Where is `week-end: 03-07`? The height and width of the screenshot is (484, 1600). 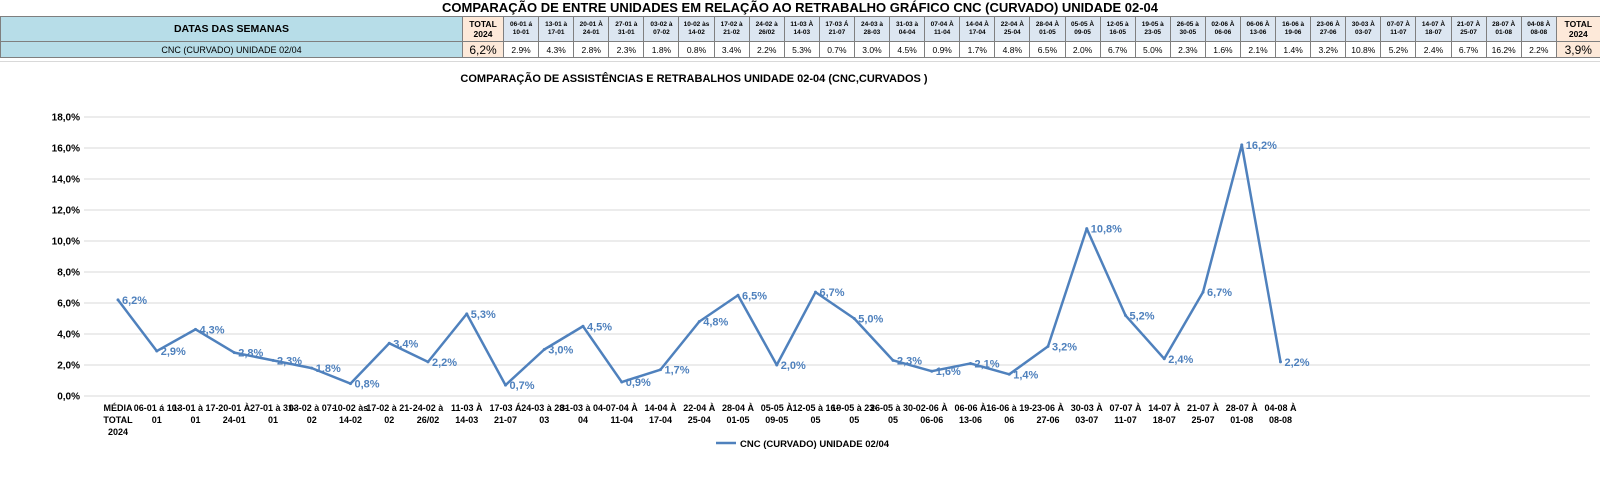 week-end: 03-07 is located at coordinates (1363, 32).